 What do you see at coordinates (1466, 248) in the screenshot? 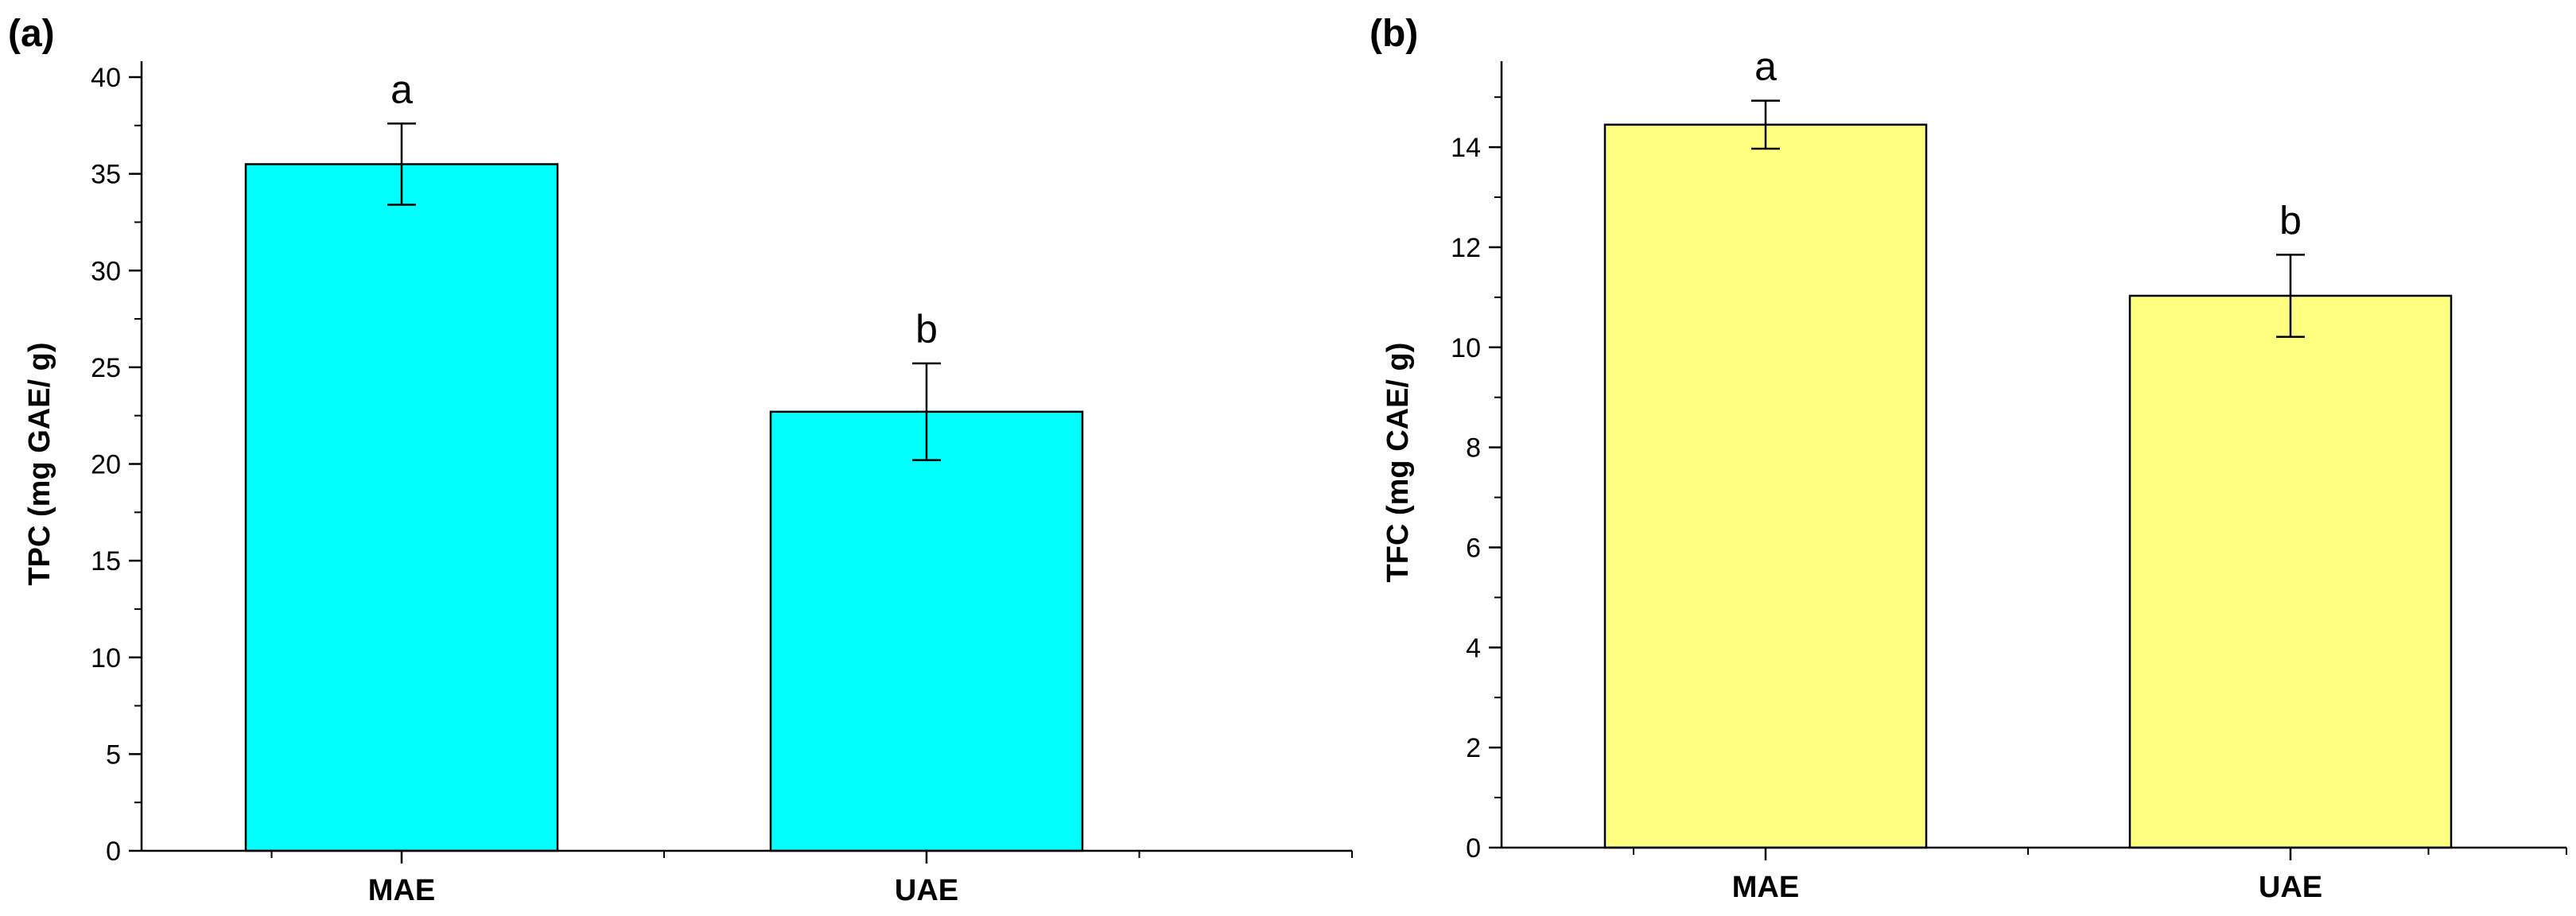
I see `y-tick-label: 12` at bounding box center [1466, 248].